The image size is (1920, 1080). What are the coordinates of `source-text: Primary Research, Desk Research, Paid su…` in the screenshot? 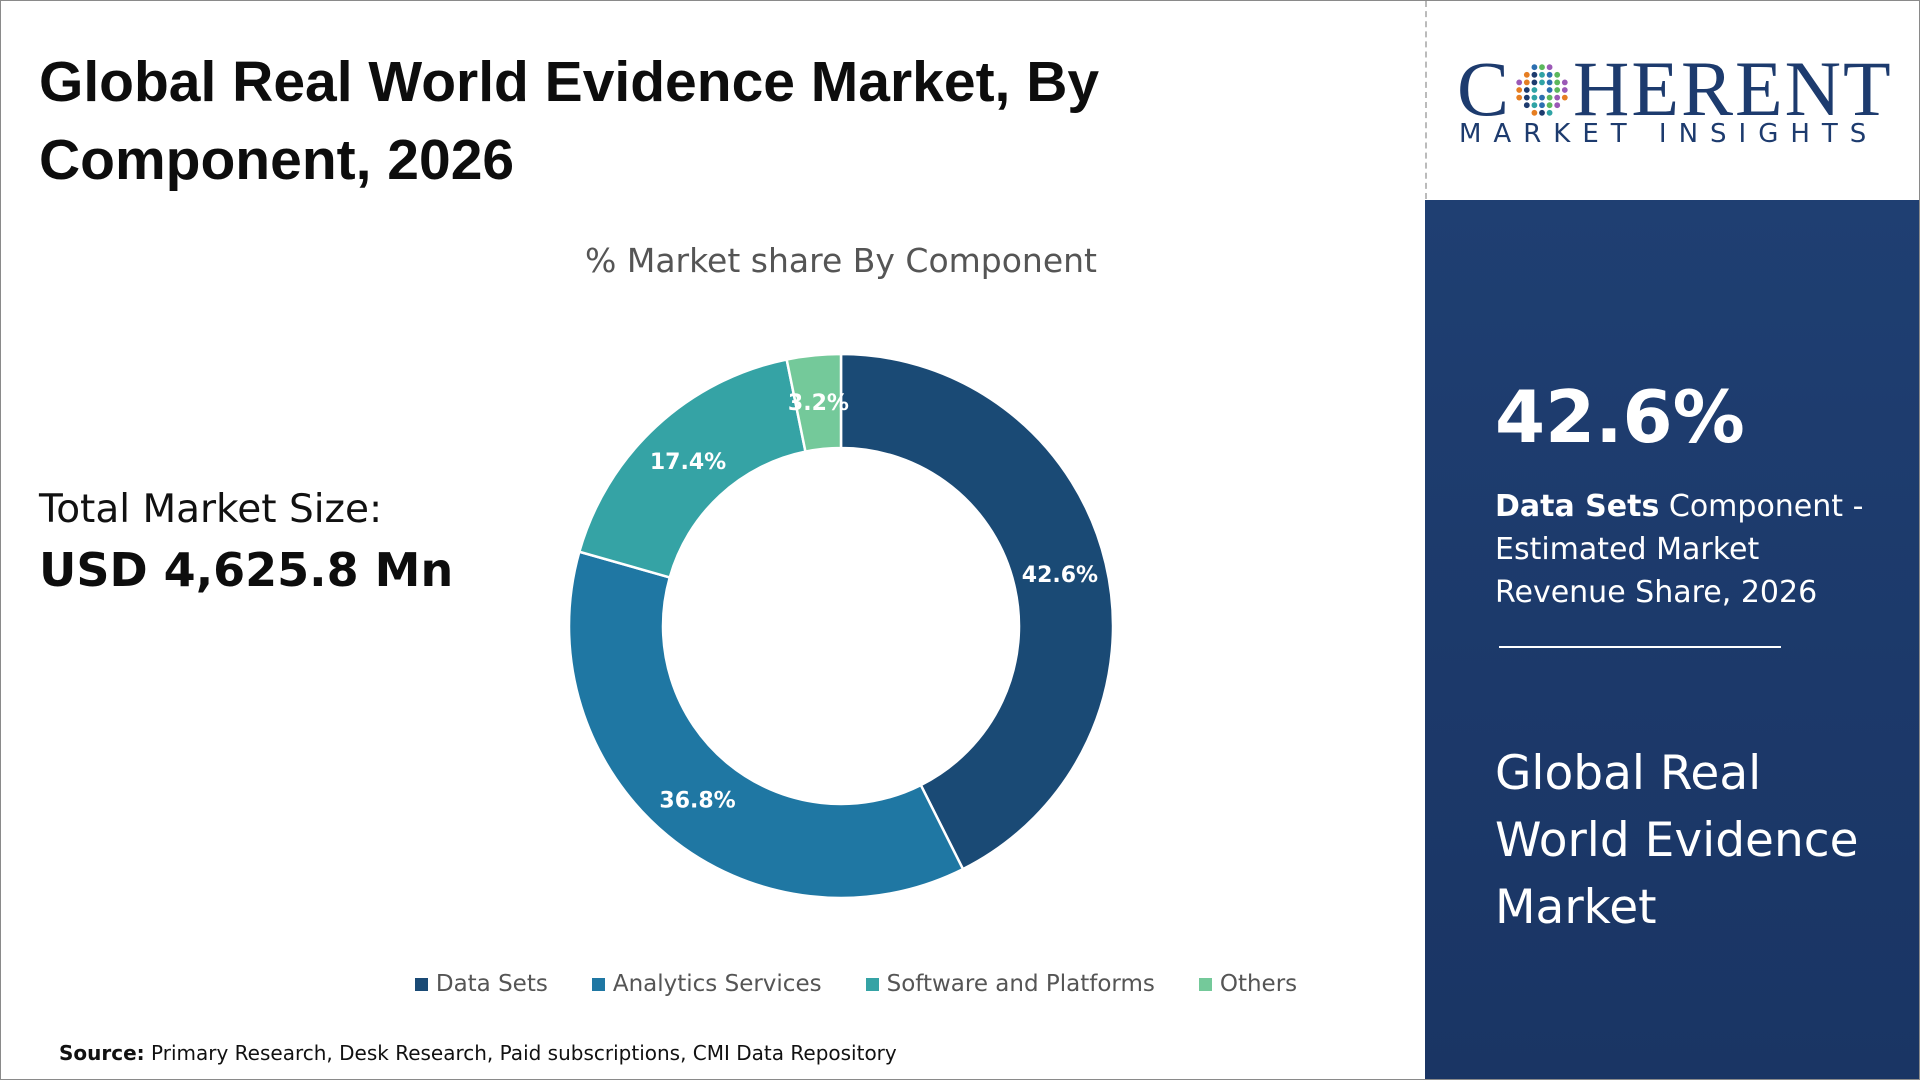 It's located at (524, 1053).